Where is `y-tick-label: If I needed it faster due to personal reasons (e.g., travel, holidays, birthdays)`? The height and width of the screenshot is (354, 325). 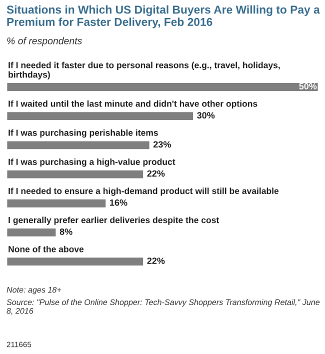
y-tick-label: If I needed it faster due to personal reasons (e.g., travel, holidays, birthdays) is located at coordinates (144, 71).